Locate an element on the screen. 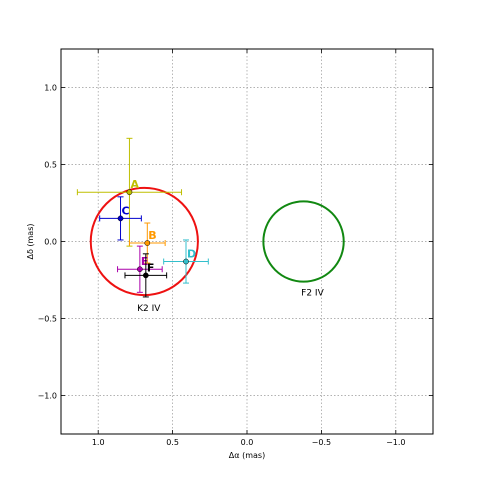 This screenshot has width=485, height=485. point-label: C is located at coordinates (126, 210).